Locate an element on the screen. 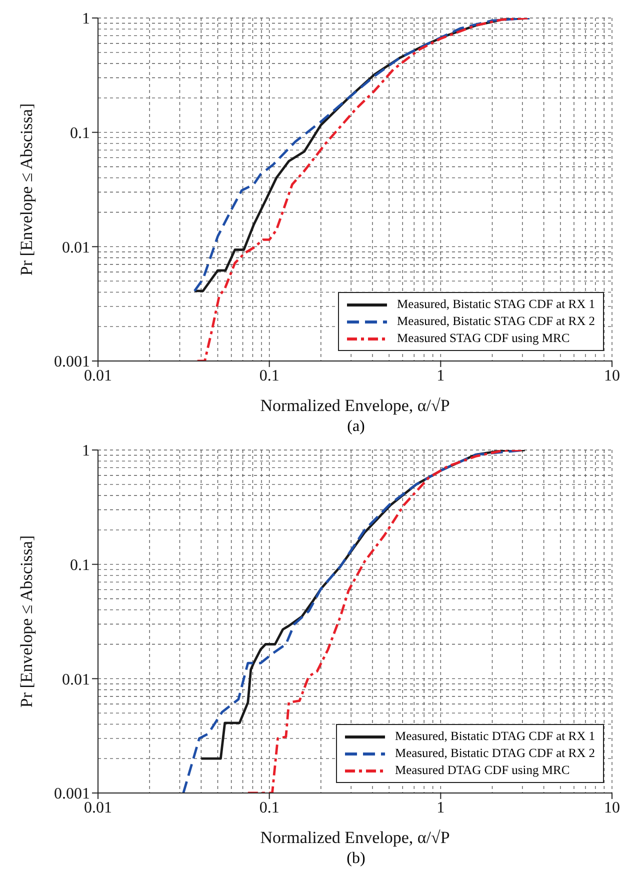 The width and height of the screenshot is (632, 877). legend-label: Measured, Bistatic DTAG CDF at RX 1 is located at coordinates (494, 736).